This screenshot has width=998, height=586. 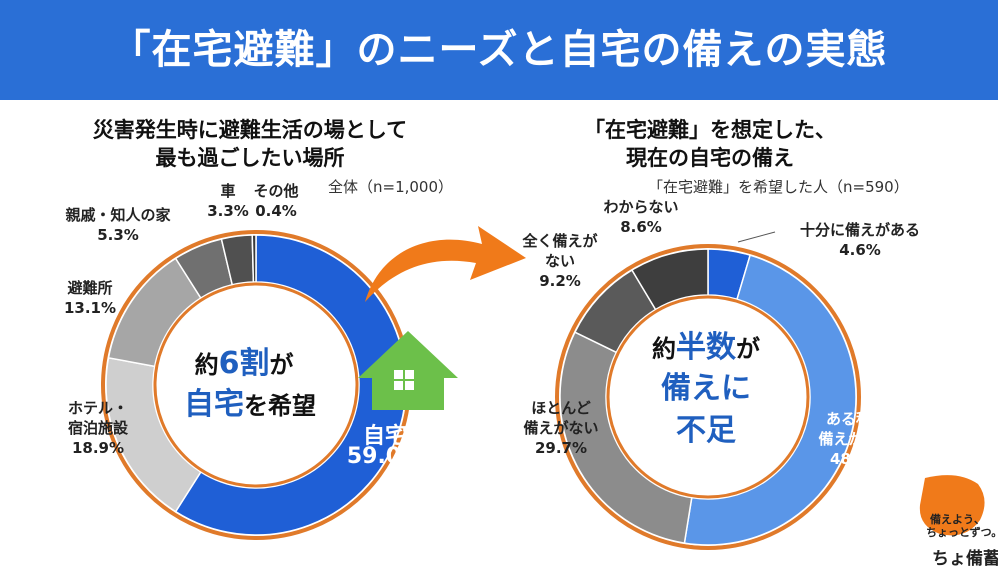 What do you see at coordinates (710, 144) in the screenshot?
I see `right-chart-title: 「在宅避難」を想定した、 現在の自宅の備え` at bounding box center [710, 144].